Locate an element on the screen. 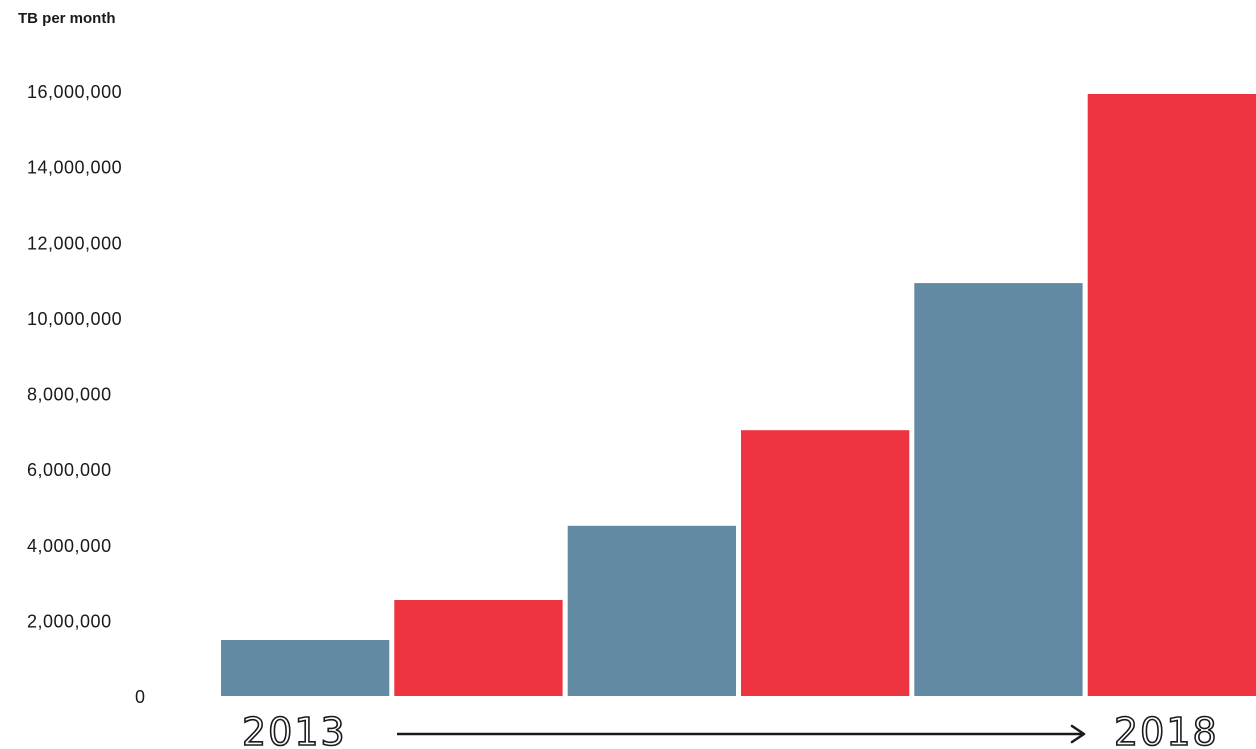 The width and height of the screenshot is (1256, 749). timeline: 2013 2018 is located at coordinates (730, 729).